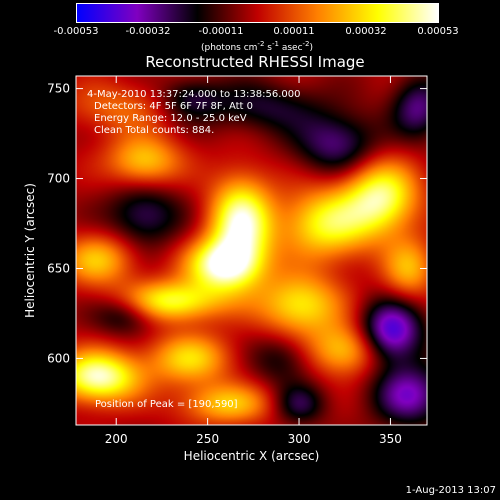 The width and height of the screenshot is (500, 500). What do you see at coordinates (166, 404) in the screenshot?
I see `peak-position-label: Position of Peak = [190,590]` at bounding box center [166, 404].